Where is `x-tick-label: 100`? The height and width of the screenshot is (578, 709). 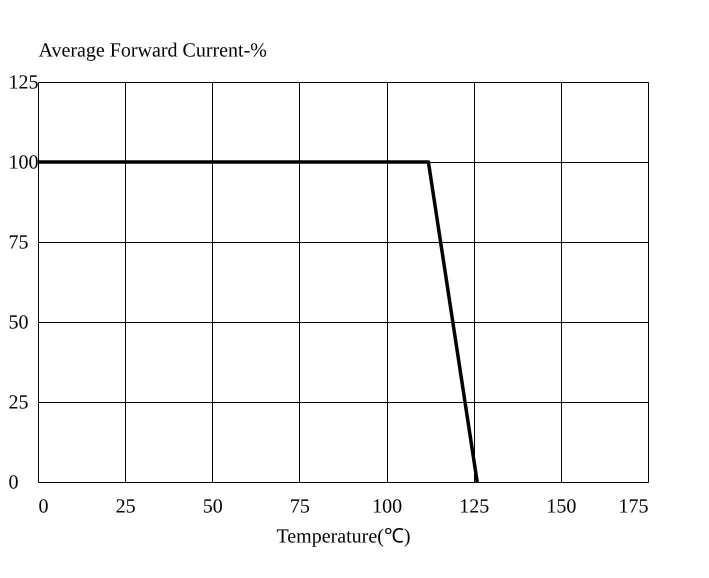 x-tick-label: 100 is located at coordinates (387, 507).